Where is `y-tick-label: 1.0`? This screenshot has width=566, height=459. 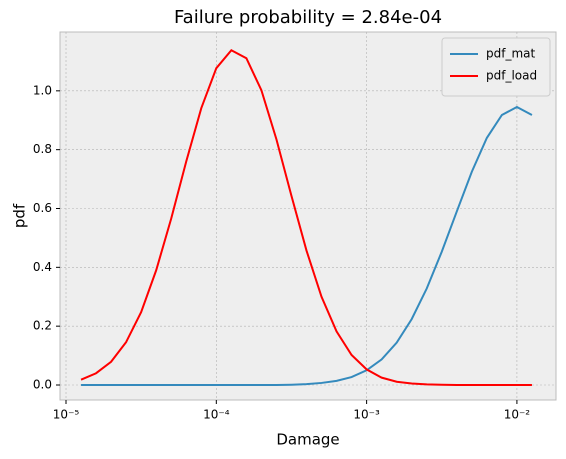
y-tick-label: 1.0 is located at coordinates (42, 90).